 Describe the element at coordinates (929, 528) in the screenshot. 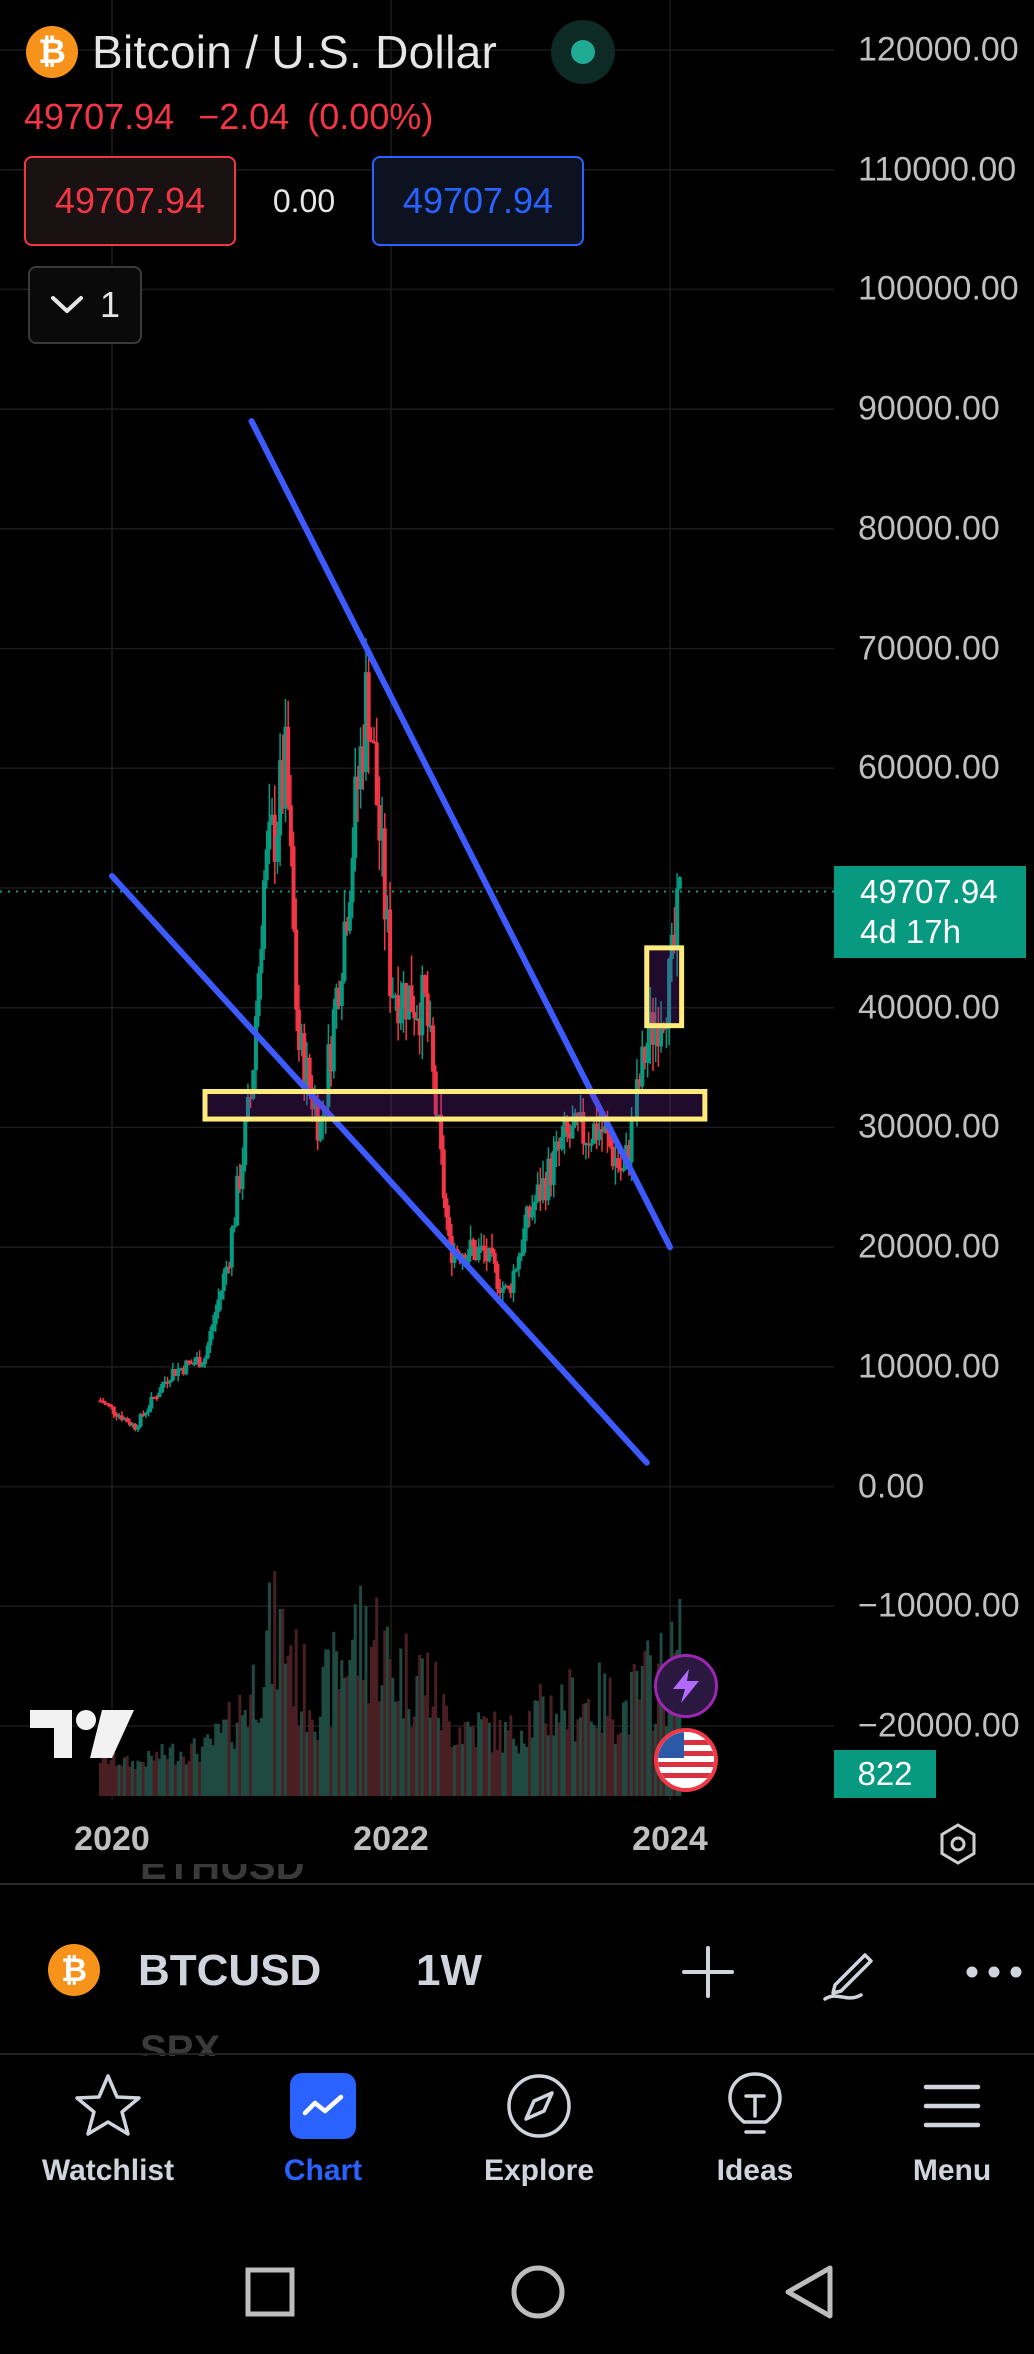

I see `price-axis-label: 80000.00` at that location.